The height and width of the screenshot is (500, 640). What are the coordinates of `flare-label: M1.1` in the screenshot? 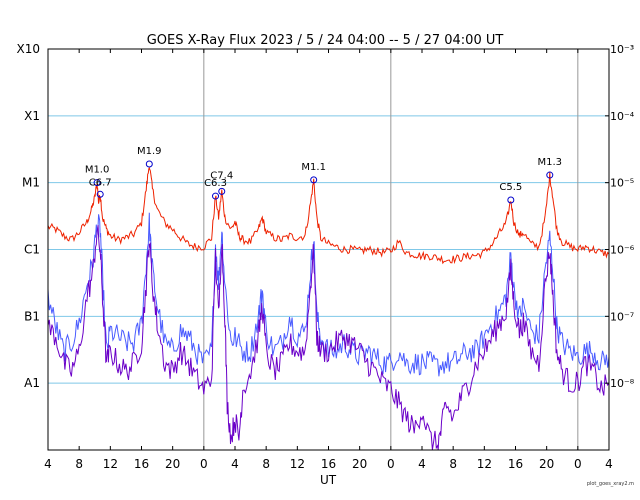 It's located at (313, 167).